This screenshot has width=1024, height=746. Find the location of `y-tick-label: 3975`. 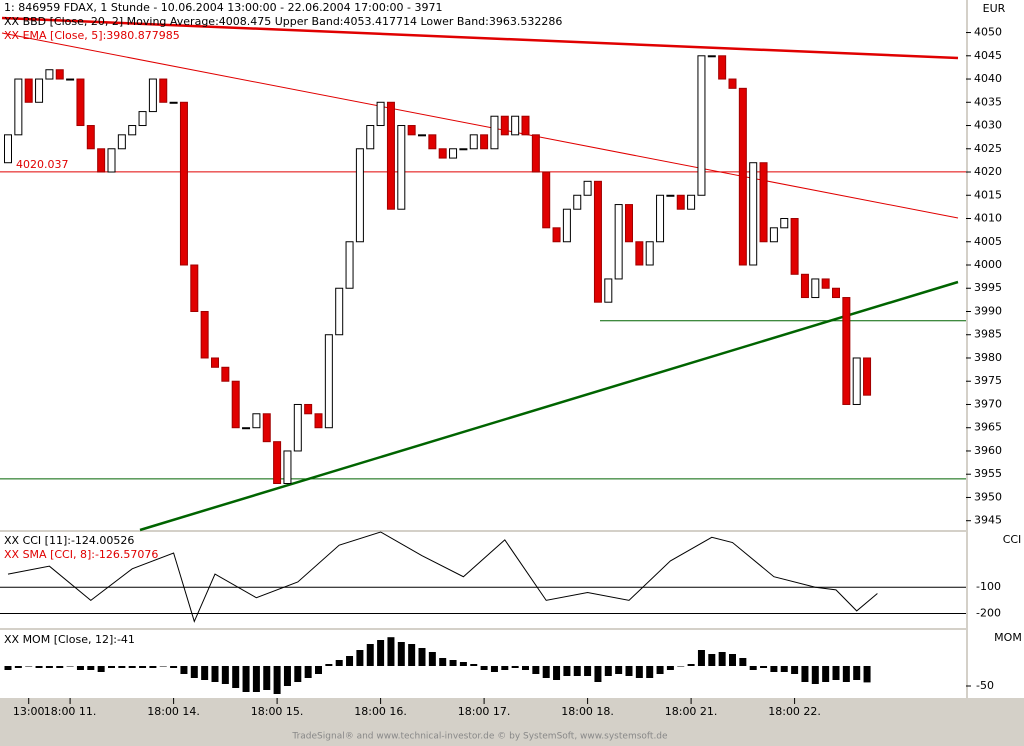

y-tick-label: 3975 is located at coordinates (988, 380).